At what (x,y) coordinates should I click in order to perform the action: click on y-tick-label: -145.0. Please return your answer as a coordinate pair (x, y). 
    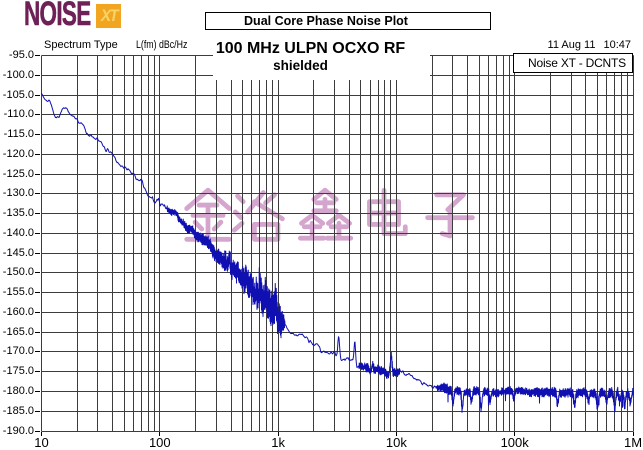
    Looking at the image, I should click on (18, 252).